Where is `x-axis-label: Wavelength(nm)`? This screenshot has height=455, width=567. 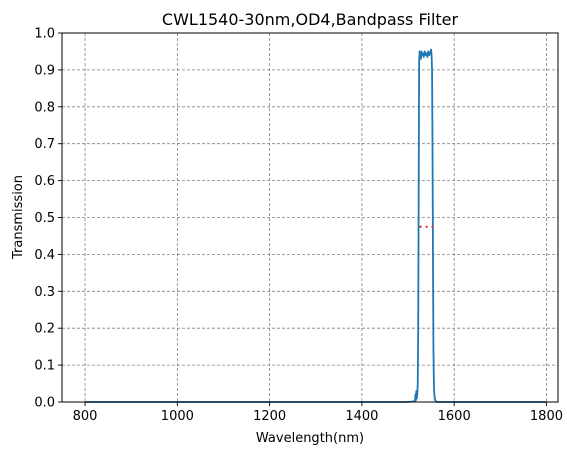 x-axis-label: Wavelength(nm) is located at coordinates (310, 438).